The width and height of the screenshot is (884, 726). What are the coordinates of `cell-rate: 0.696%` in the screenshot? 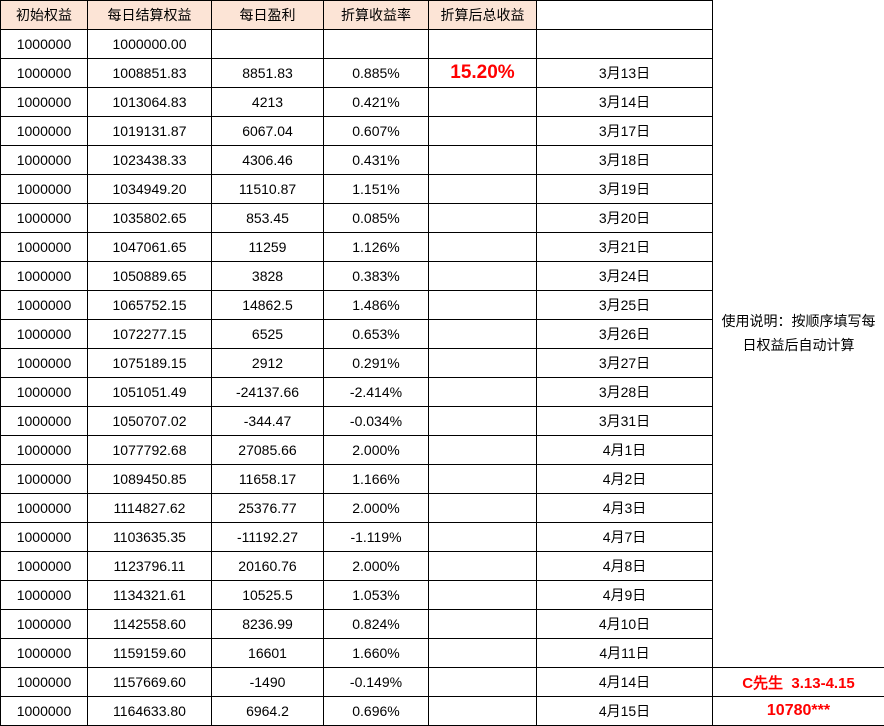 It's located at (376, 711).